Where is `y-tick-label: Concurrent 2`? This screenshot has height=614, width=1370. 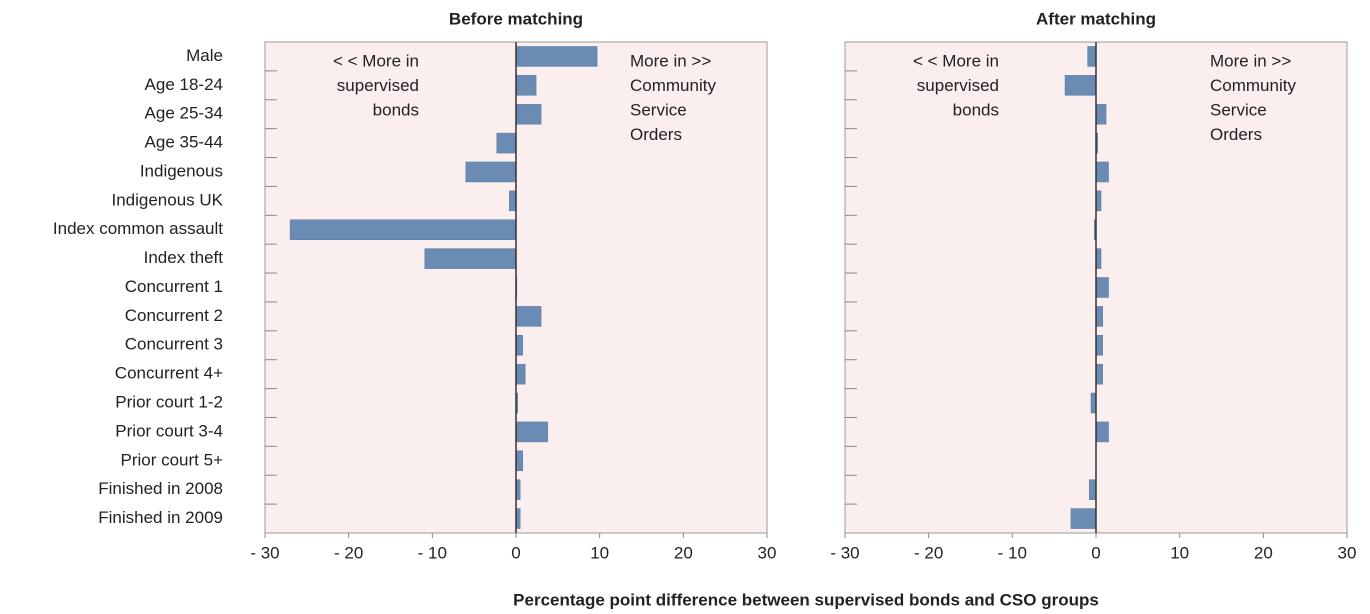
y-tick-label: Concurrent 2 is located at coordinates (174, 315).